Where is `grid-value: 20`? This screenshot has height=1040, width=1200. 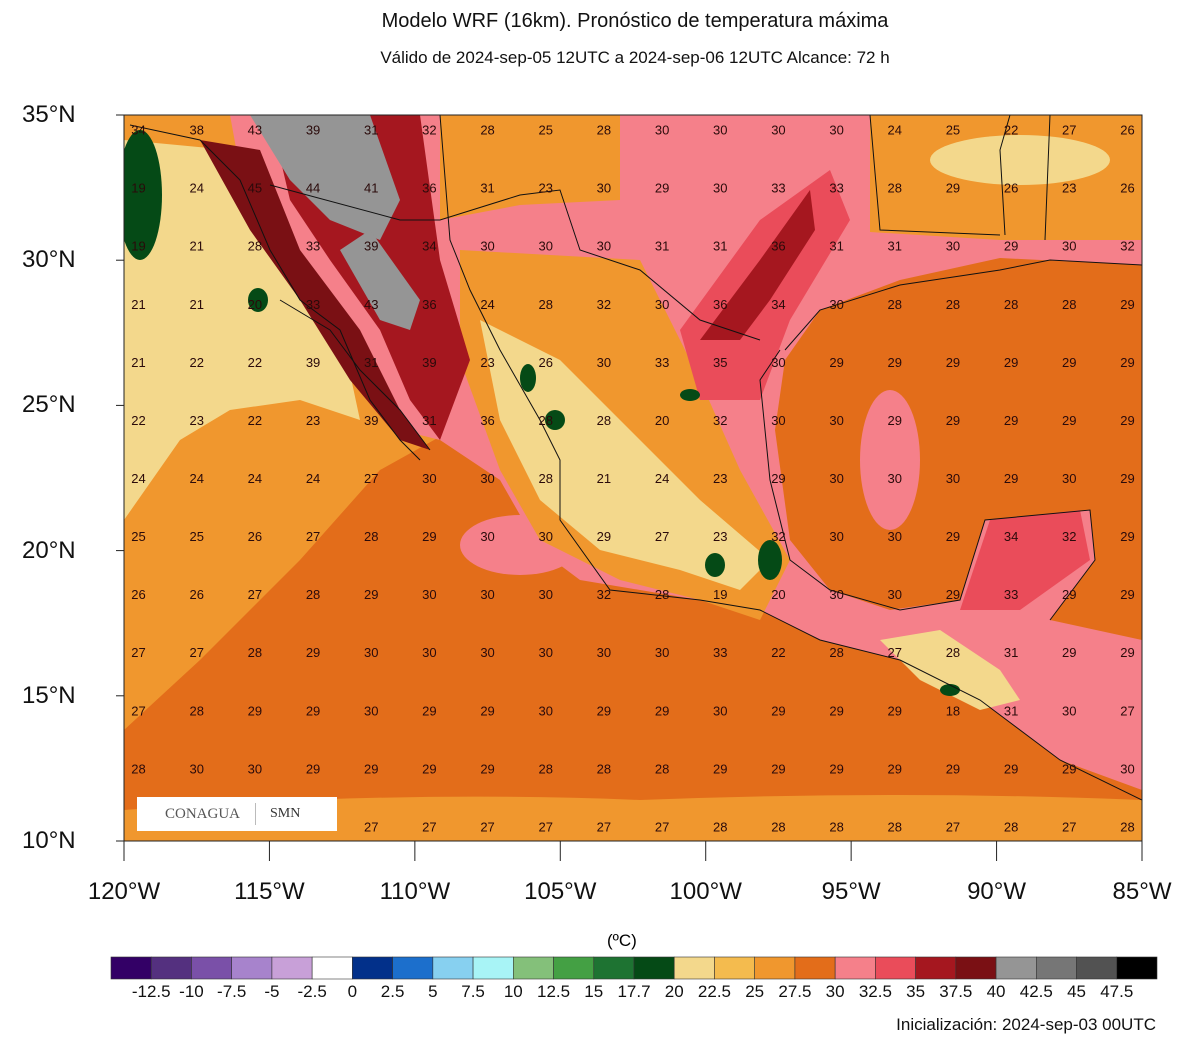 grid-value: 20 is located at coordinates (778, 594).